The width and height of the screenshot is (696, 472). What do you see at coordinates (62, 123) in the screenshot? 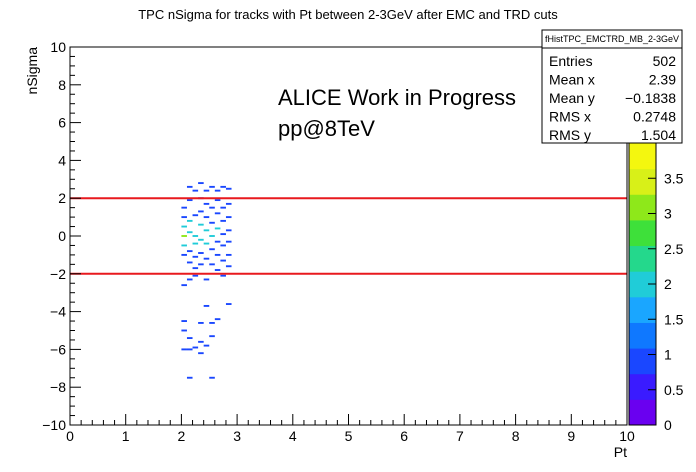
I see `y-tick-label: 6` at bounding box center [62, 123].